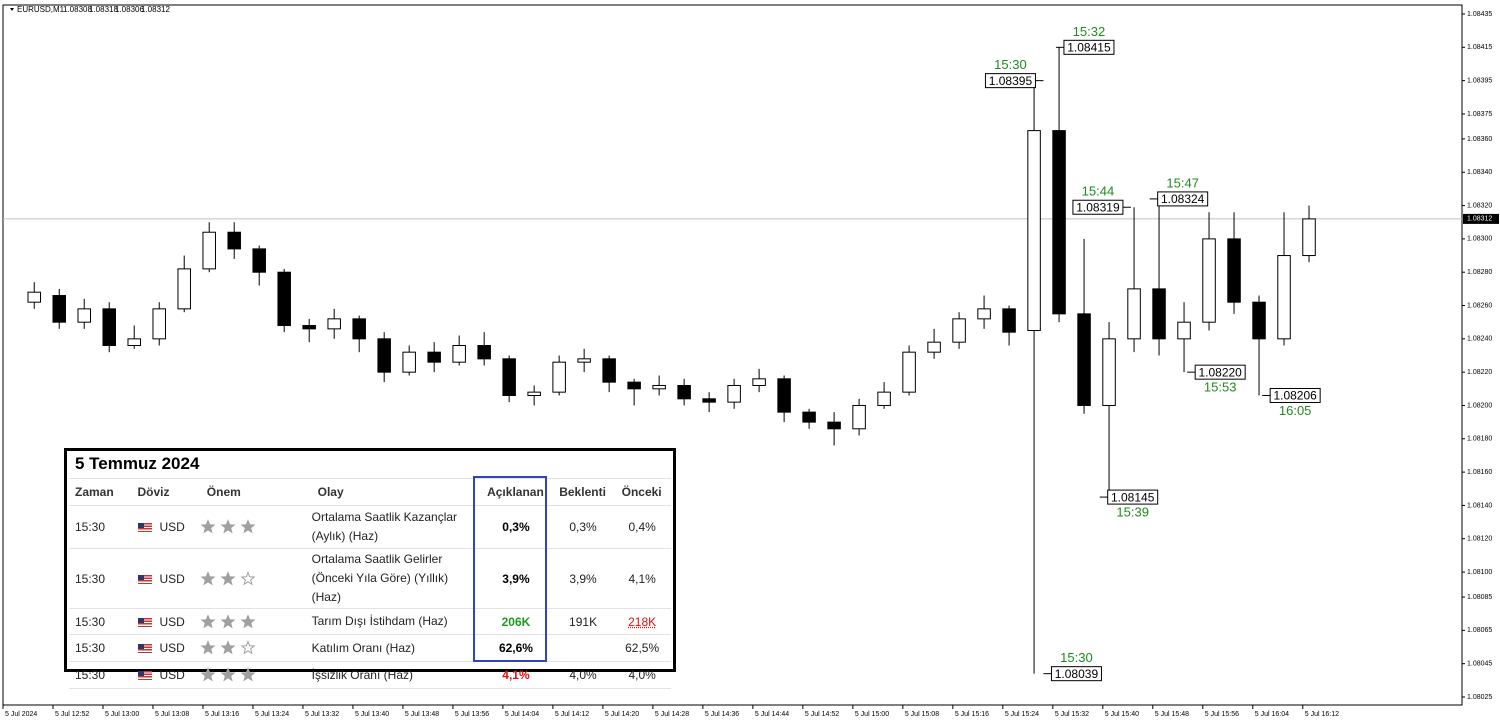  Describe the element at coordinates (722, 714) in the screenshot. I see `x-tick-label: 5 Jul 14:36` at that location.